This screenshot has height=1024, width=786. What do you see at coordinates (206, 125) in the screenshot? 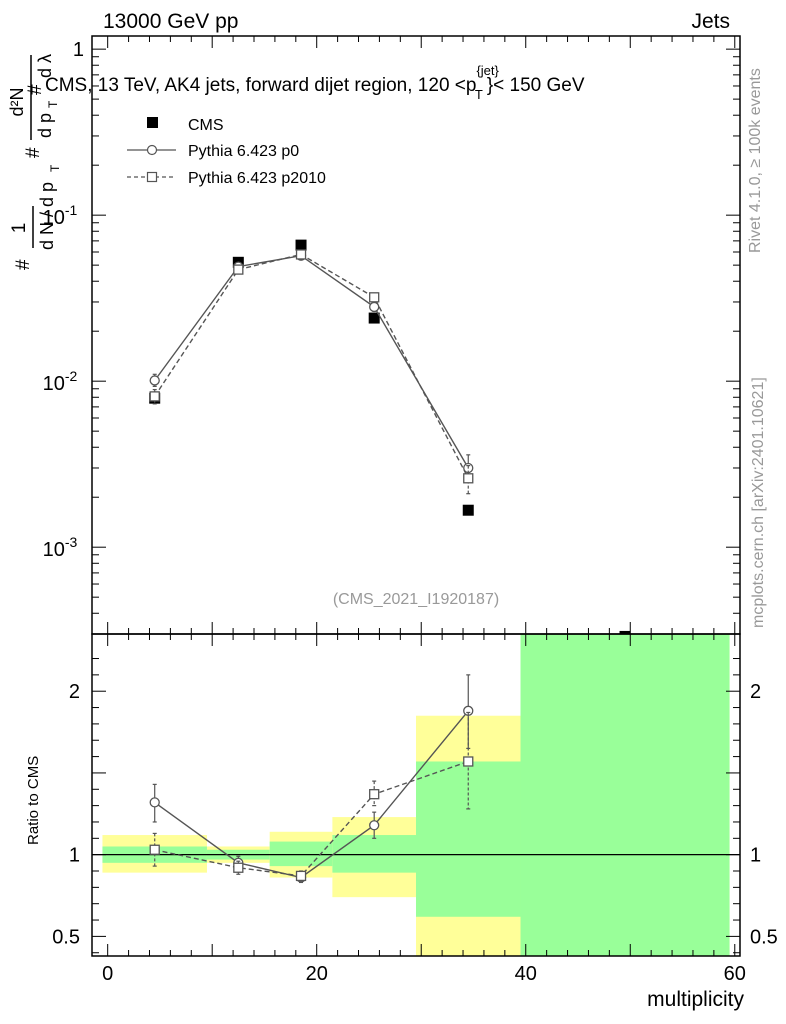
I see `legend-label-cms: CMS` at bounding box center [206, 125].